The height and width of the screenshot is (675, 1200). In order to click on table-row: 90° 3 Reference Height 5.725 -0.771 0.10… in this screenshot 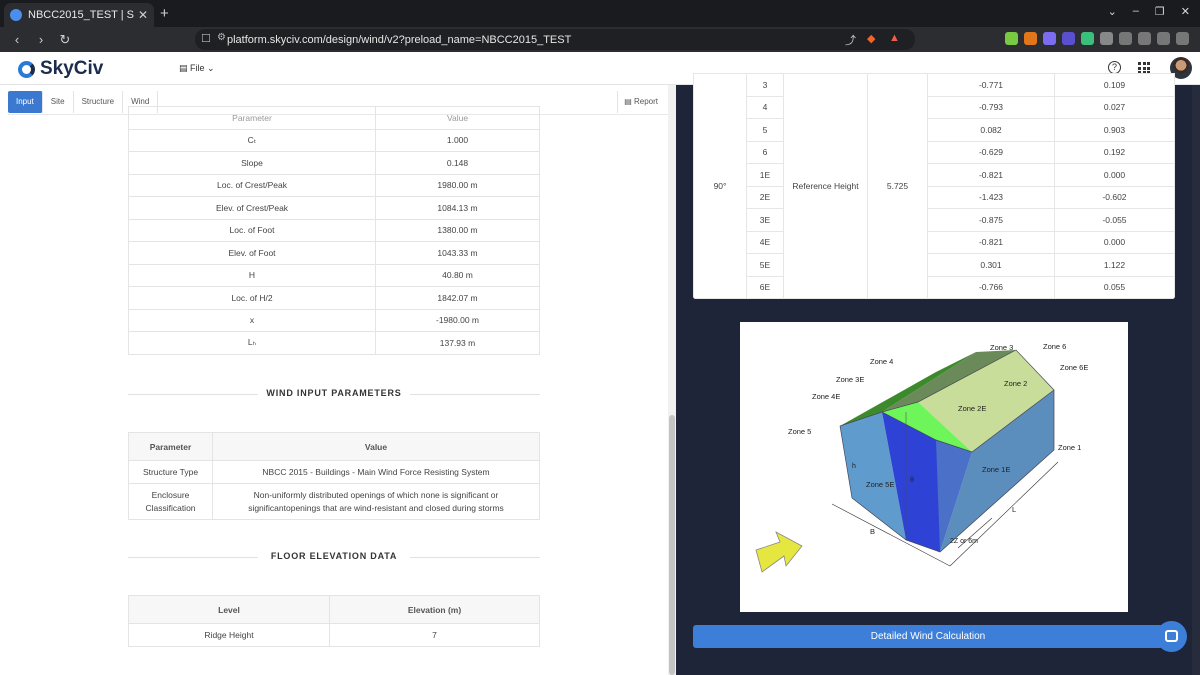, I will do `click(934, 186)`.